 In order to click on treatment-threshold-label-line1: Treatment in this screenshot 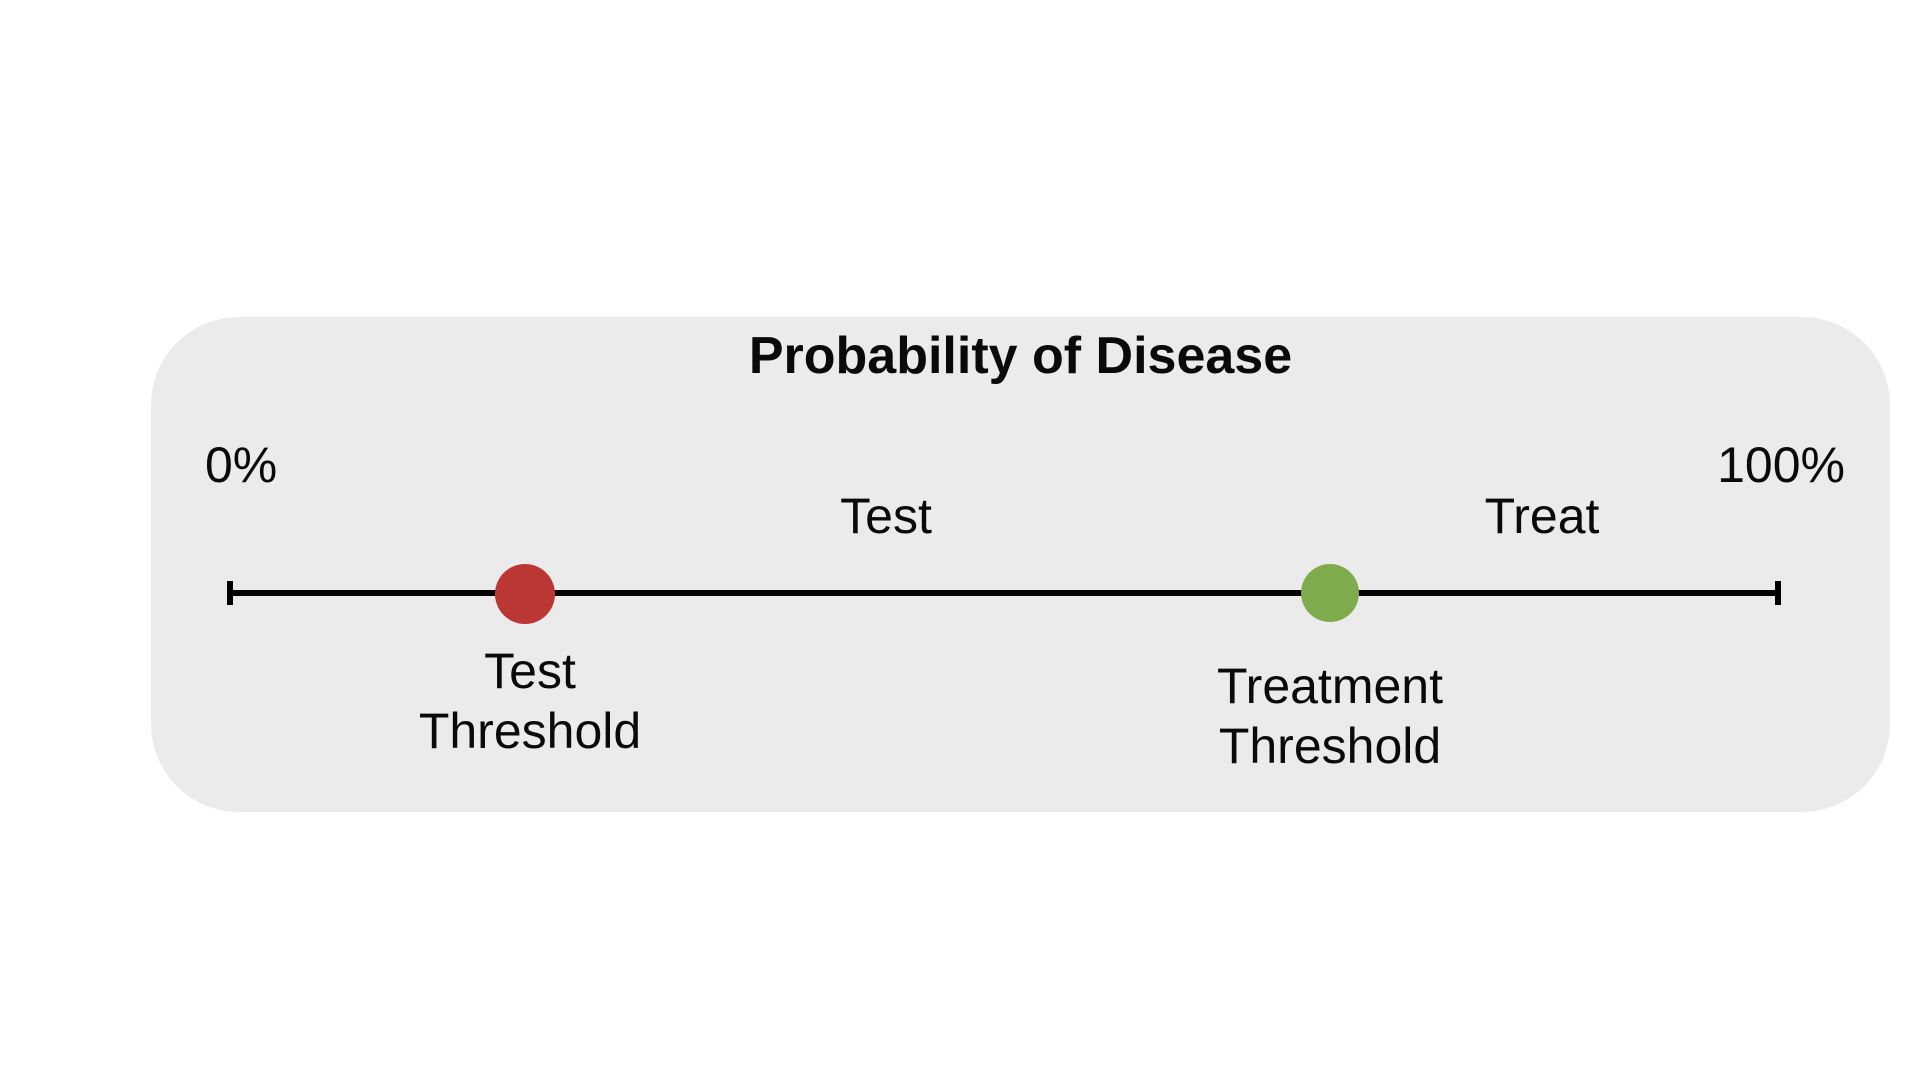, I will do `click(1329, 686)`.